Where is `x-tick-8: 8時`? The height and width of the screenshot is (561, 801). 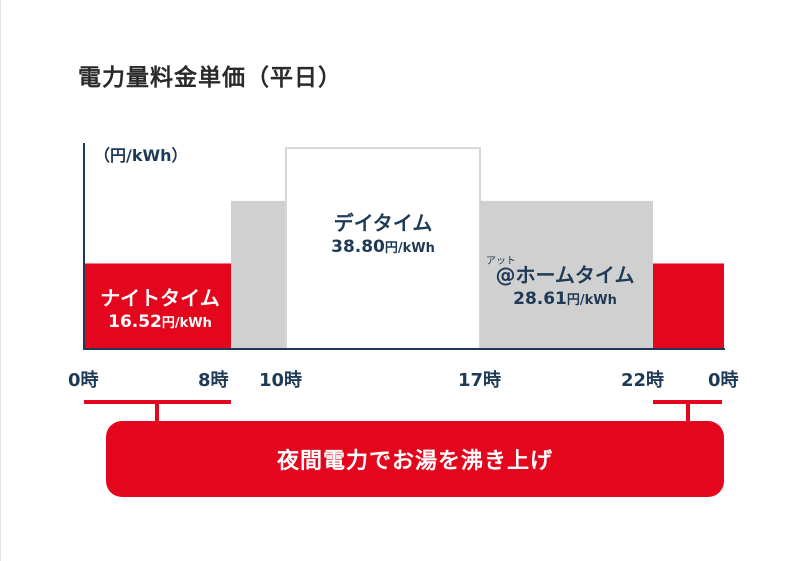
x-tick-8: 8時 is located at coordinates (213, 380).